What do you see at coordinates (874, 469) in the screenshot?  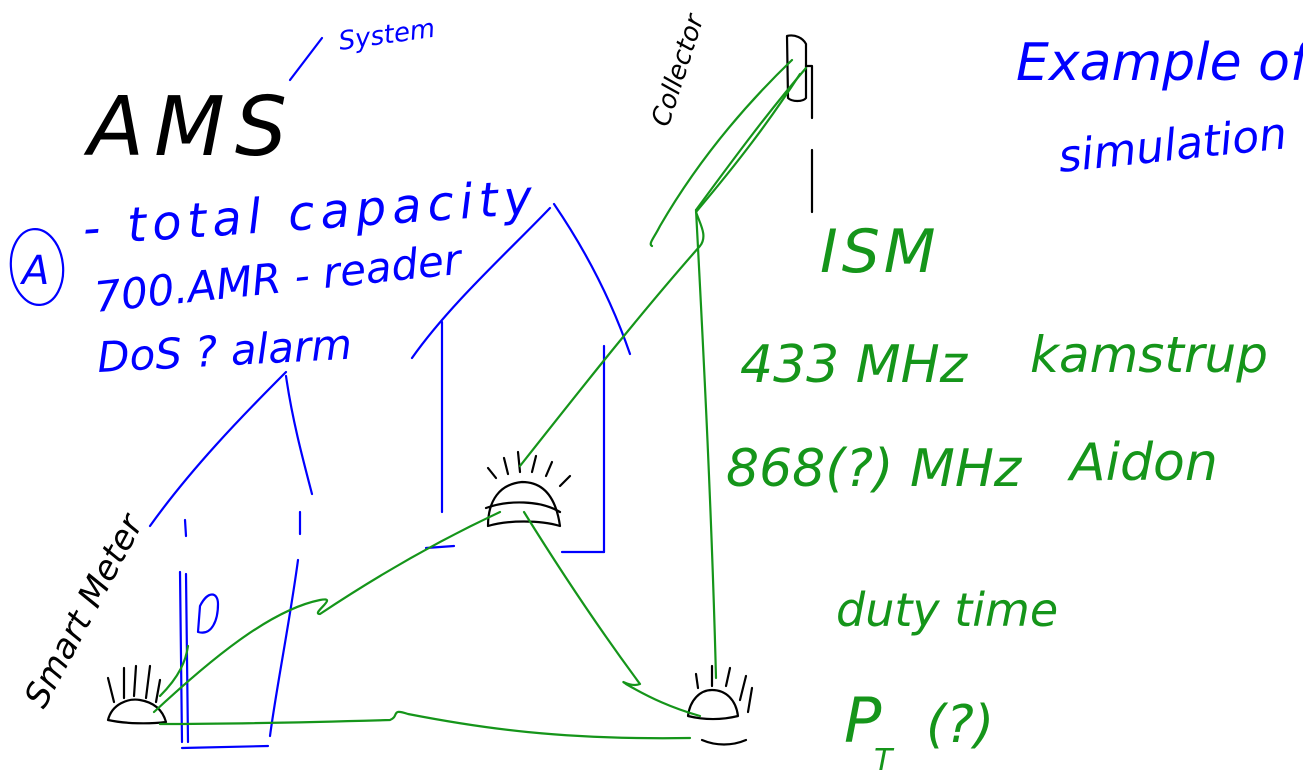 I see `freq-868-label: 868(?) MHz` at bounding box center [874, 469].